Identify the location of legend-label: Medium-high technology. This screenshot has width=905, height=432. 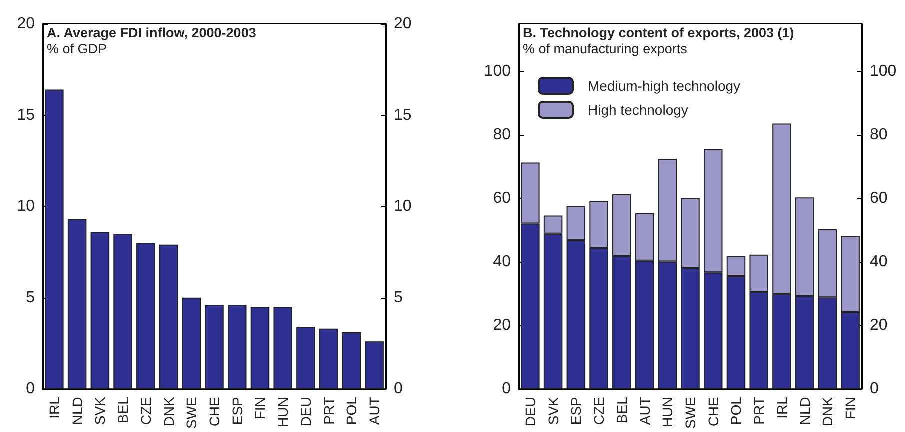
(664, 86).